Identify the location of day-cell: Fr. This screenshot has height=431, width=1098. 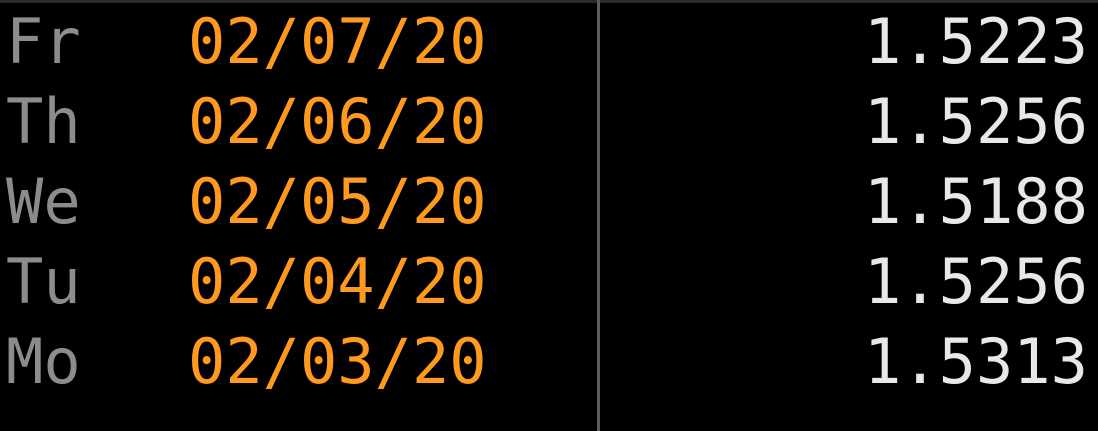
(43, 41).